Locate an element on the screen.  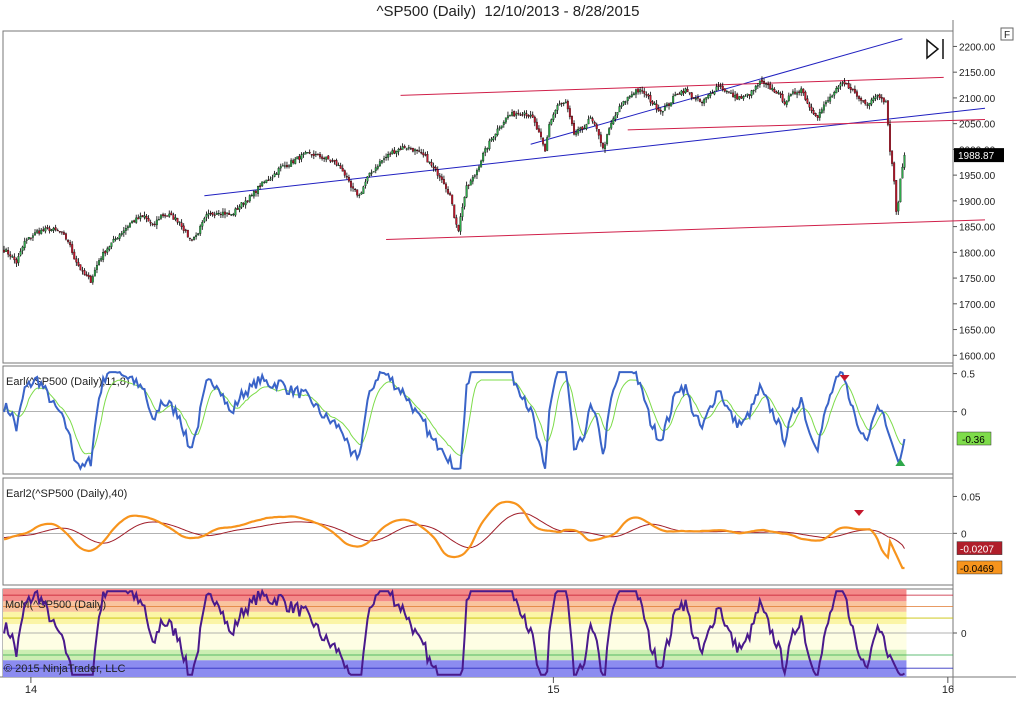
x-tick-label: 14 is located at coordinates (31, 690).